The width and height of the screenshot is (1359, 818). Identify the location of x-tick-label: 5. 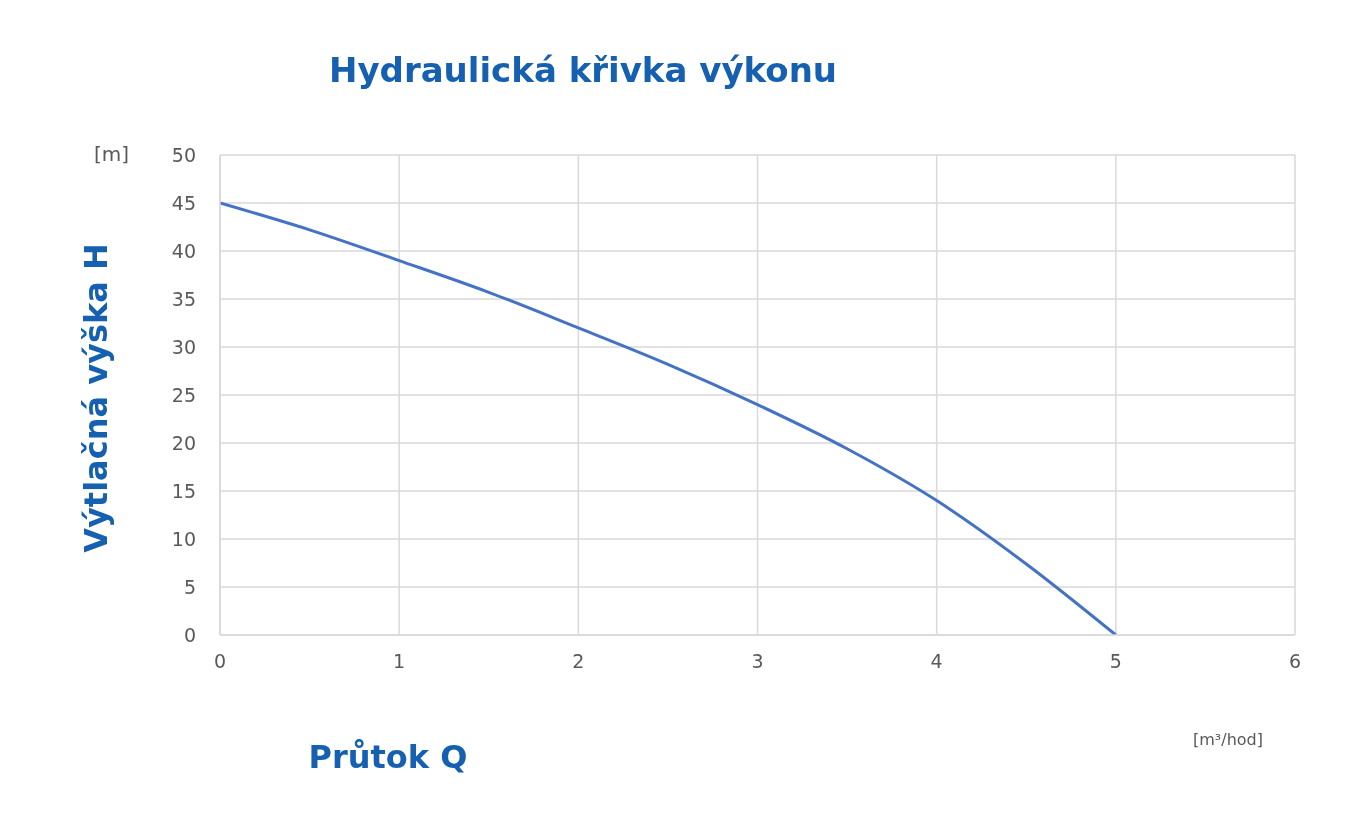
(1115, 661).